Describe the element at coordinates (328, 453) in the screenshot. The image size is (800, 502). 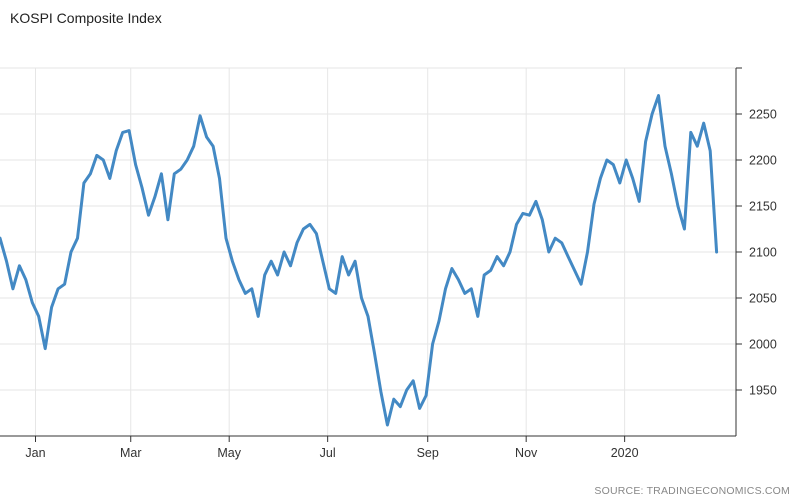
I see `x-tick-label: Jul` at that location.